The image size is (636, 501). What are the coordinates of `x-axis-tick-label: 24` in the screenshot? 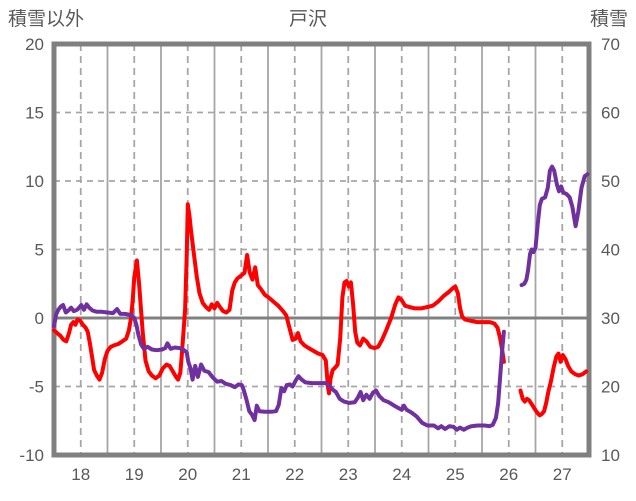 It's located at (401, 474).